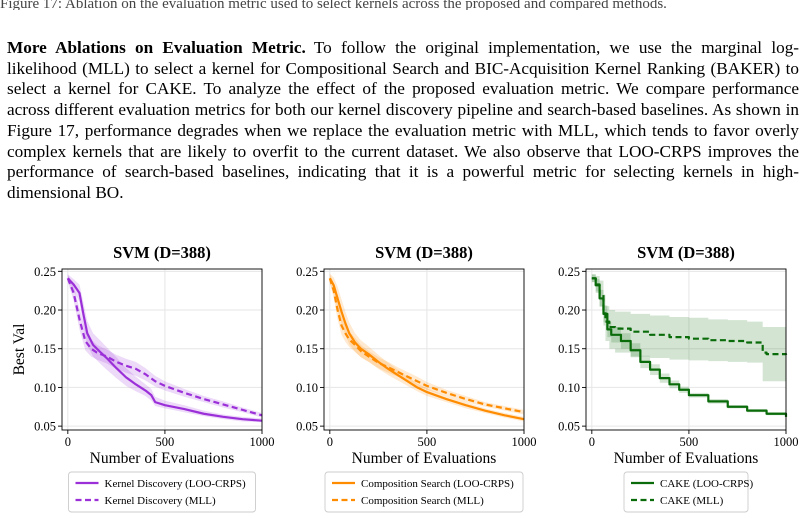 This screenshot has height=518, width=805. Describe the element at coordinates (156, 47) in the screenshot. I see `paragraph-heading: More Ablations on Evaluation Metric.` at that location.